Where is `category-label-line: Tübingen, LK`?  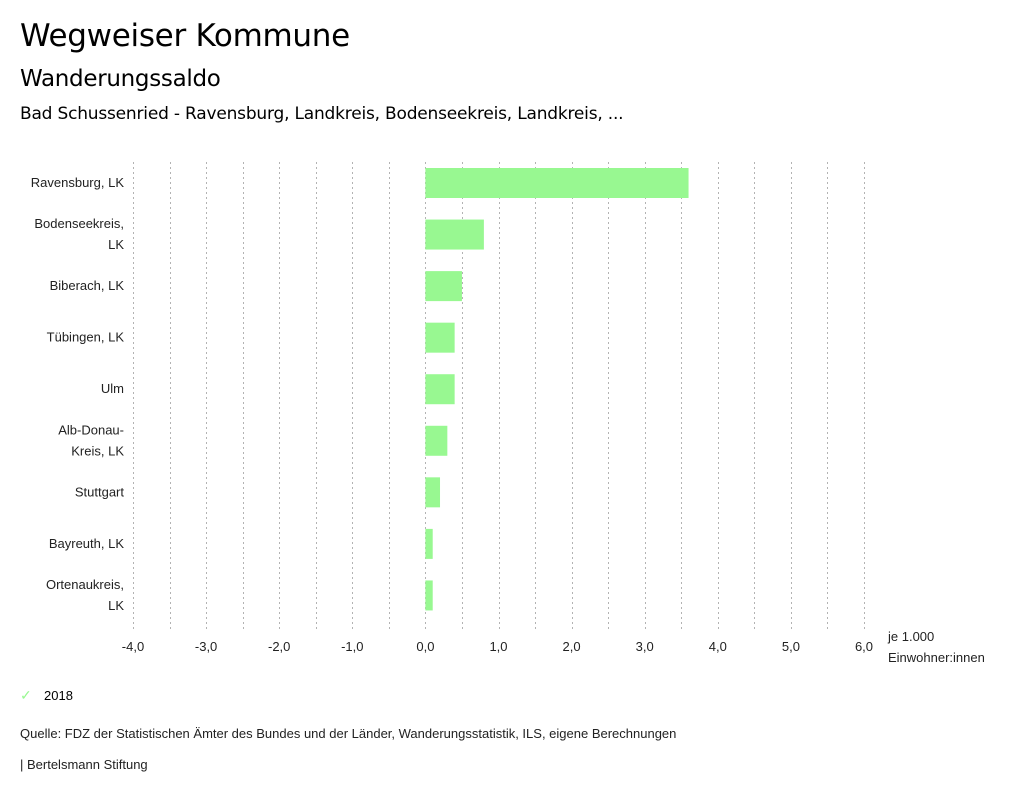
category-label-line: Tübingen, LK is located at coordinates (86, 337).